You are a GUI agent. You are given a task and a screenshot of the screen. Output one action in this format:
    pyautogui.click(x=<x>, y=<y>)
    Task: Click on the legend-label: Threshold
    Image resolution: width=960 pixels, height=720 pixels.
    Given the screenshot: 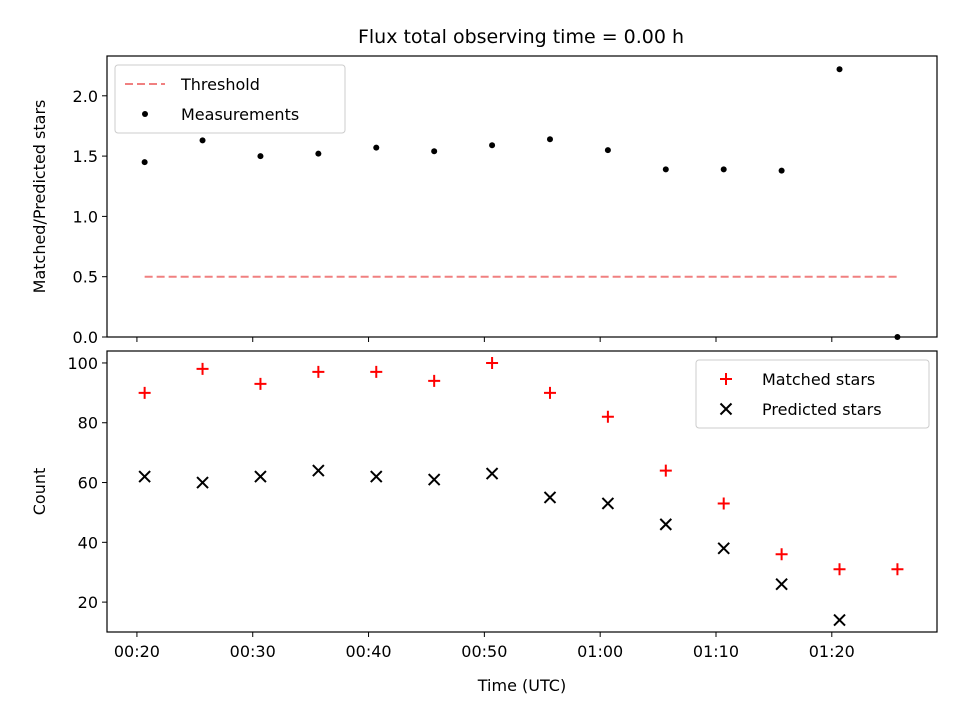 What is the action you would take?
    pyautogui.click(x=220, y=84)
    